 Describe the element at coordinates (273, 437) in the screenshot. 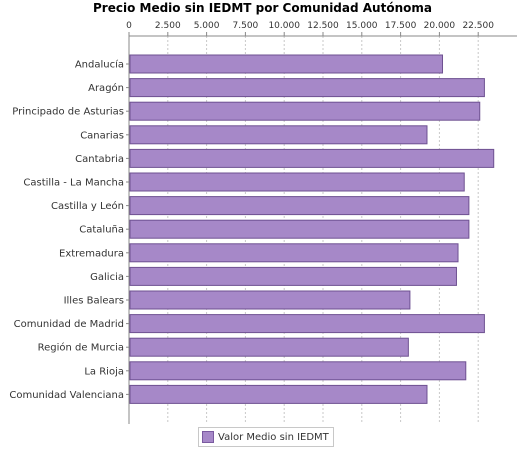

I see `legend-label: Valor Medio sin IEDMT` at that location.